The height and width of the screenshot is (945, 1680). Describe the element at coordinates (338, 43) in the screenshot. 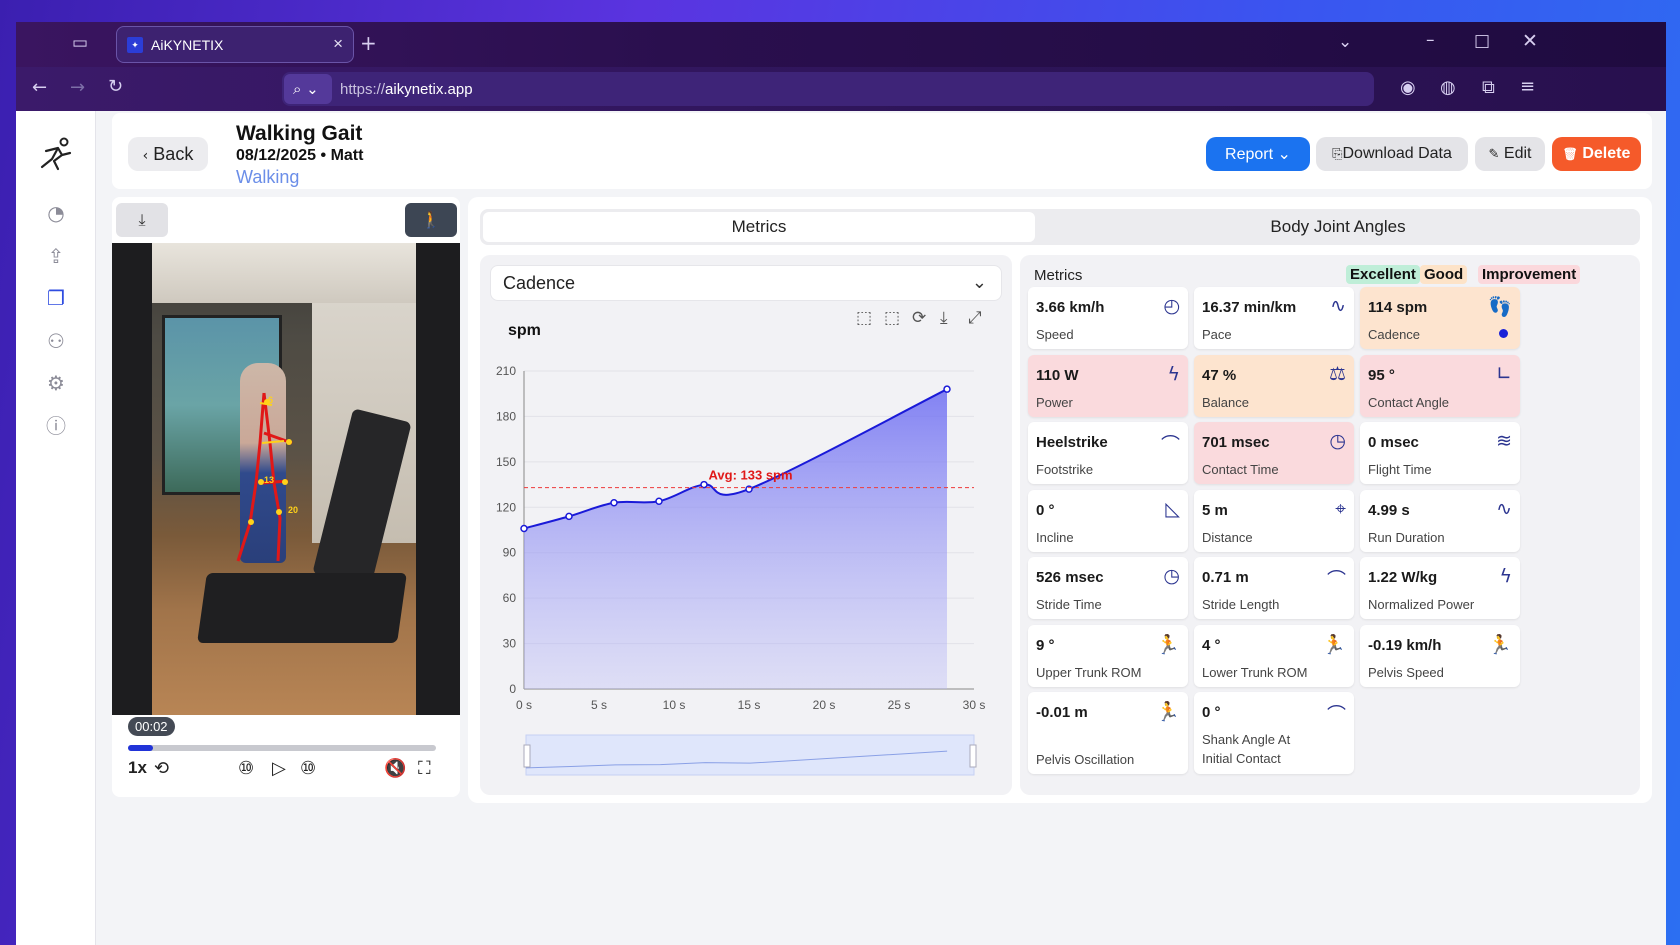

I see `close-tab-icon: ×` at that location.